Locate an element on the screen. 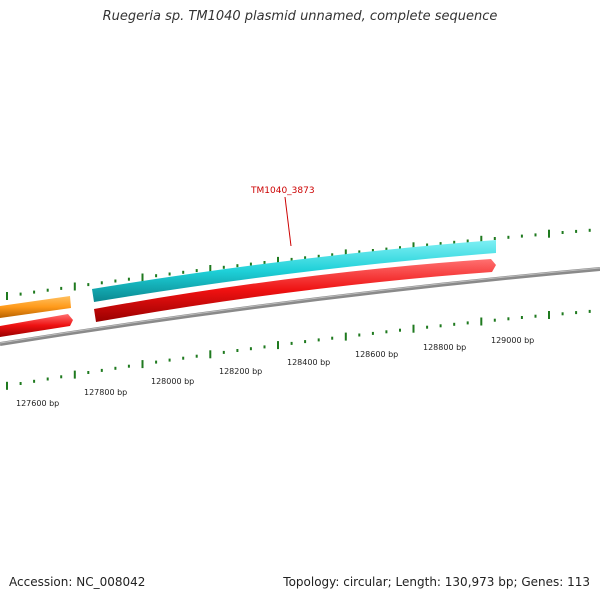 The image size is (600, 600). plasmid-backbone-highlight is located at coordinates (300, 305).